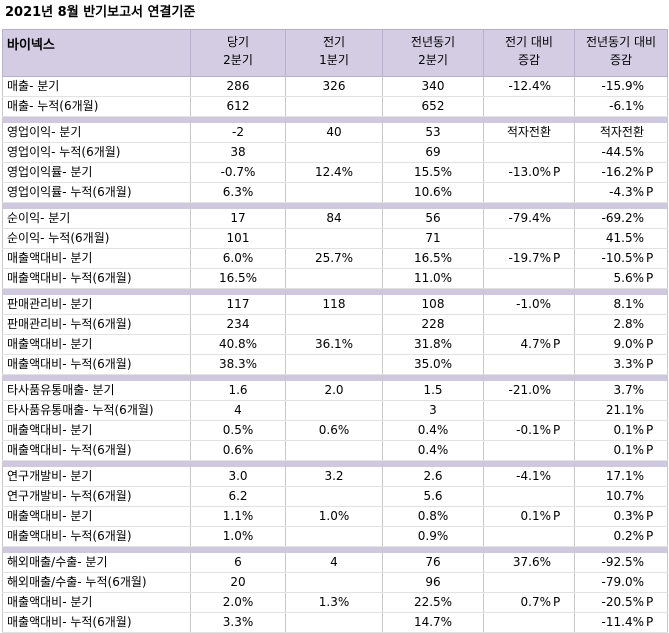 This screenshot has width=669, height=633. I want to click on row-label-value: 영업이익률- 분기, so click(50, 172).